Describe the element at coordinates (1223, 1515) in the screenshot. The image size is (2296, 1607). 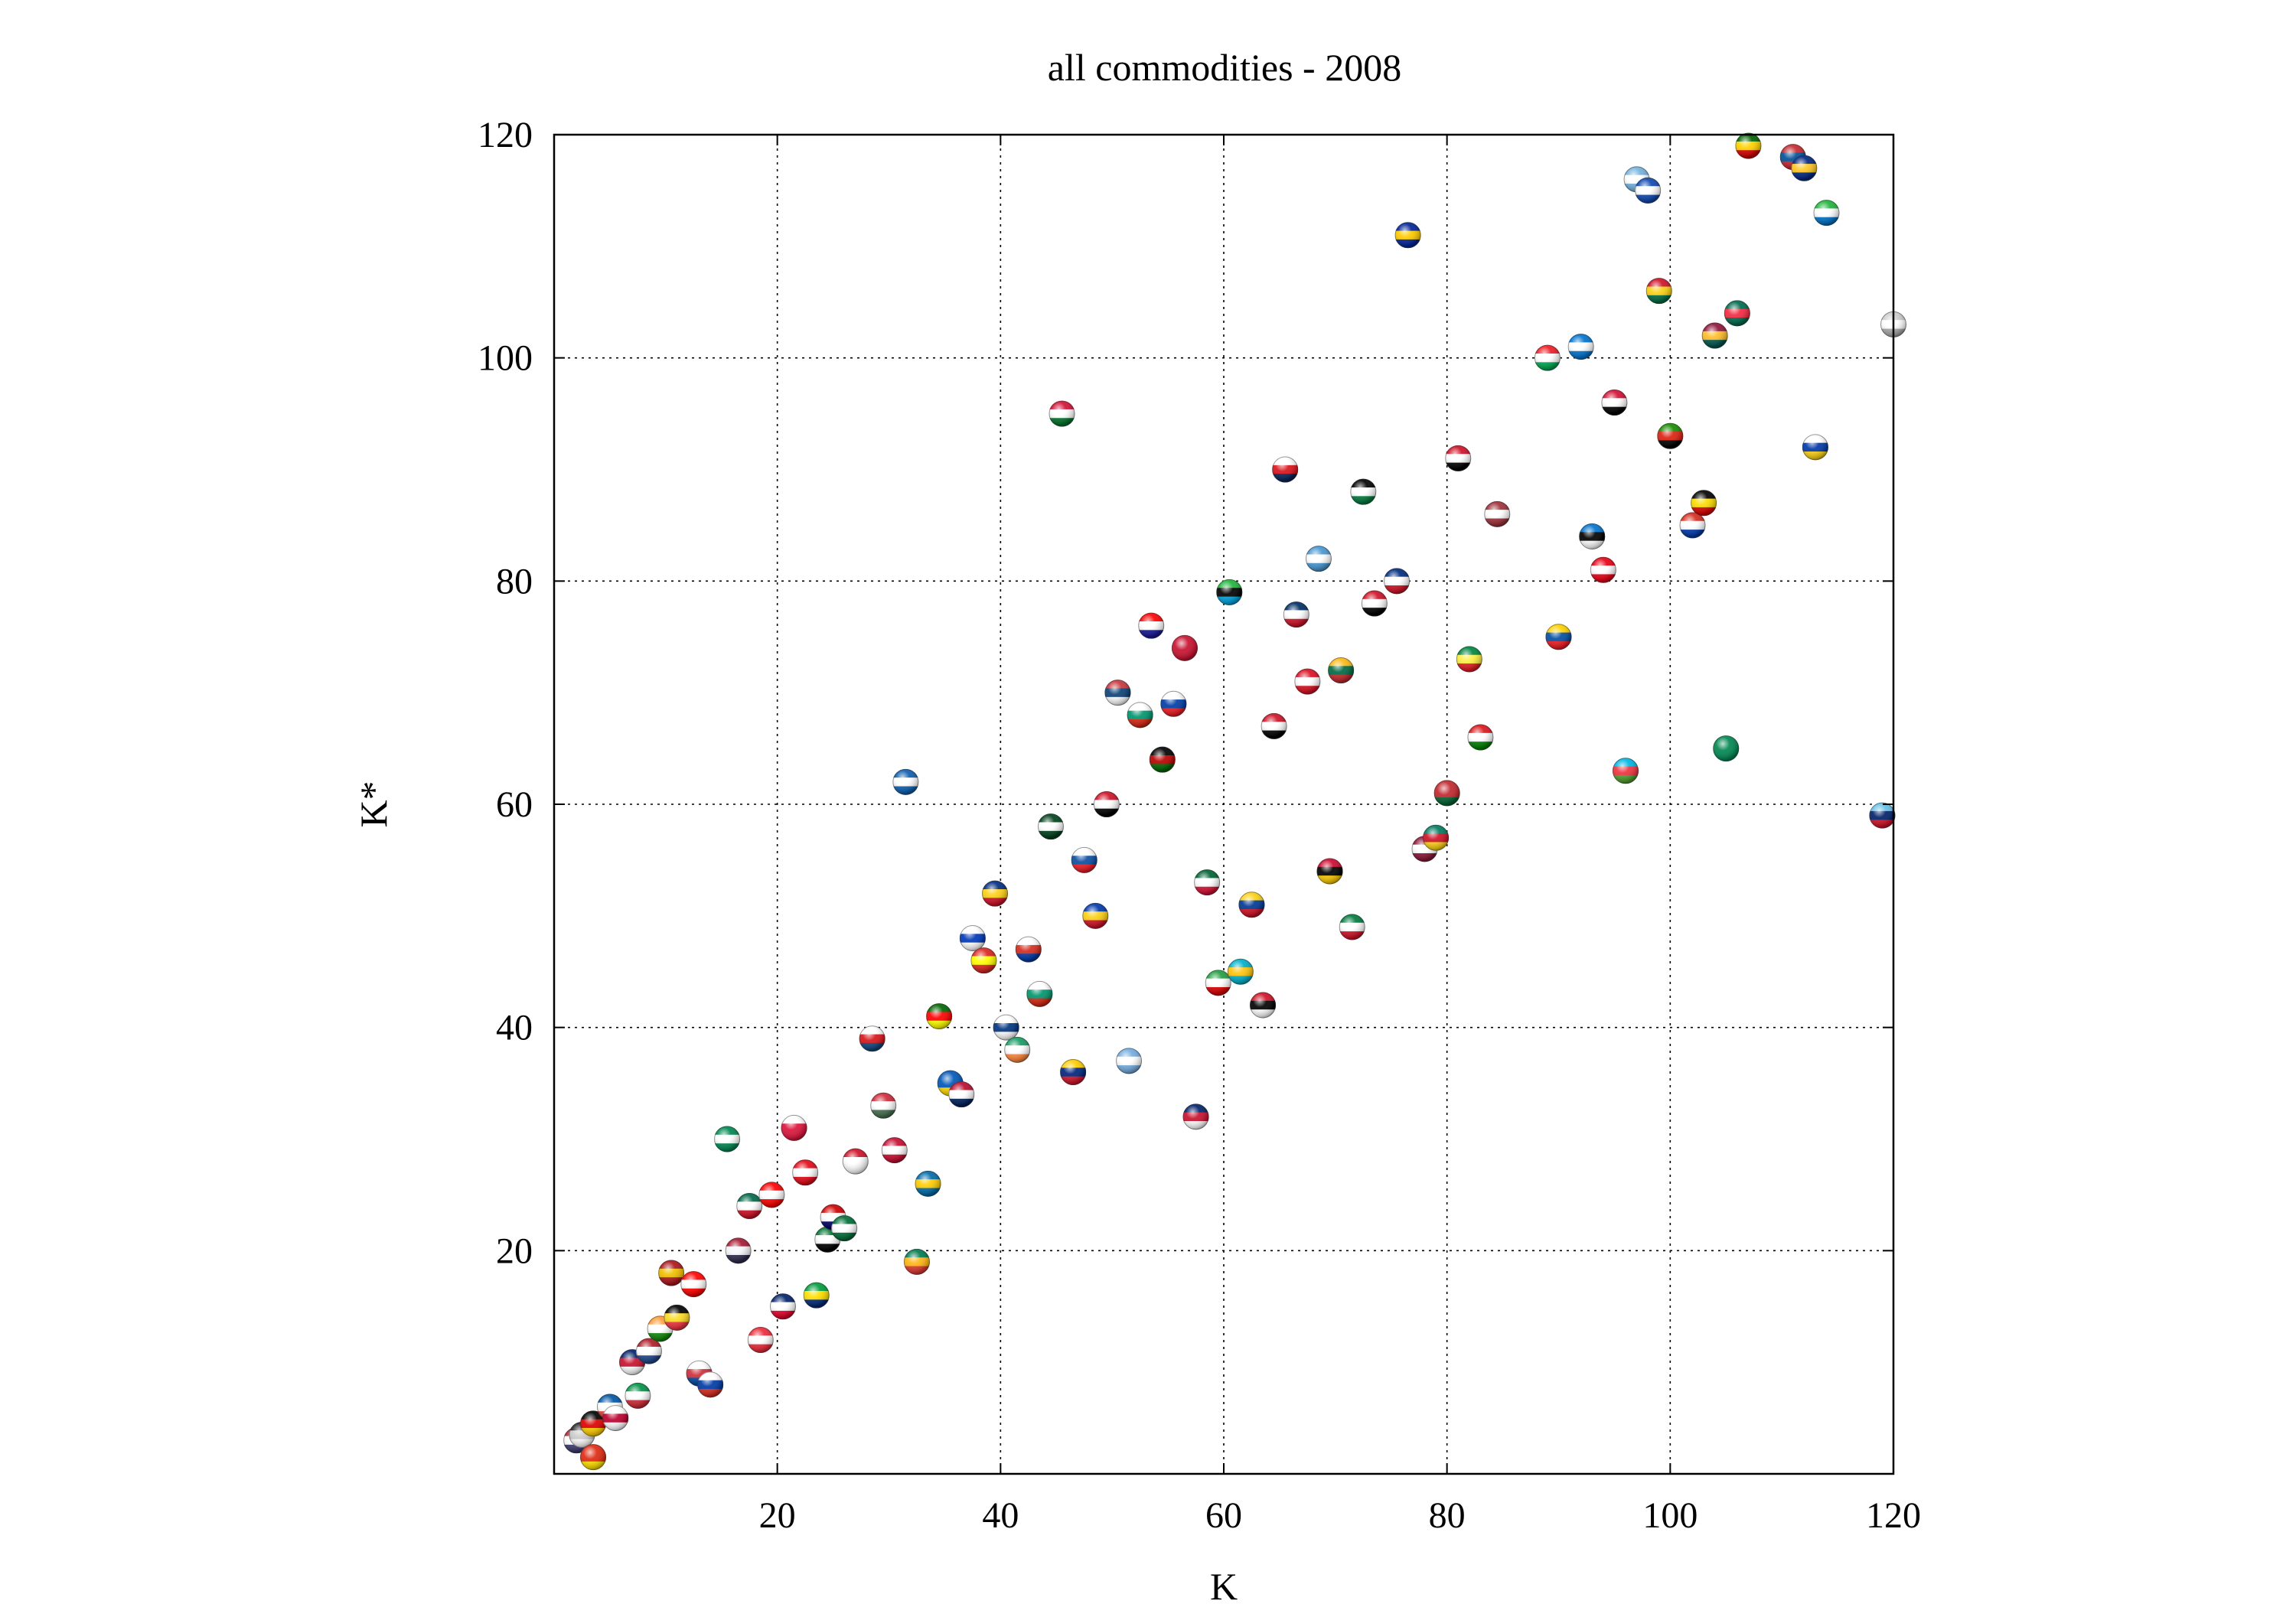
I see `x-tick-label: 60` at that location.